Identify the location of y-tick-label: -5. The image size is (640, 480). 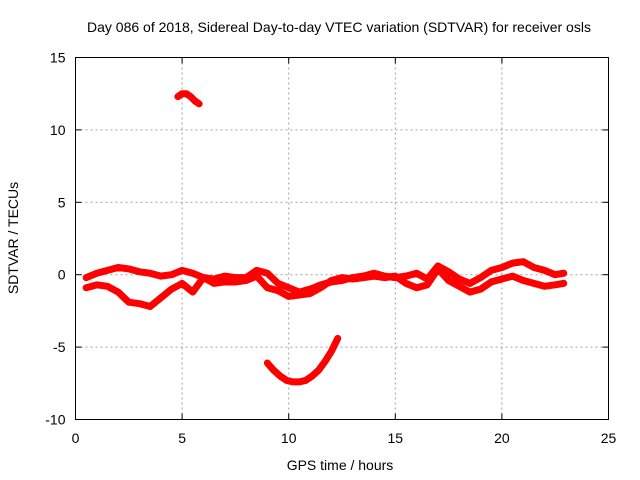
(59, 347).